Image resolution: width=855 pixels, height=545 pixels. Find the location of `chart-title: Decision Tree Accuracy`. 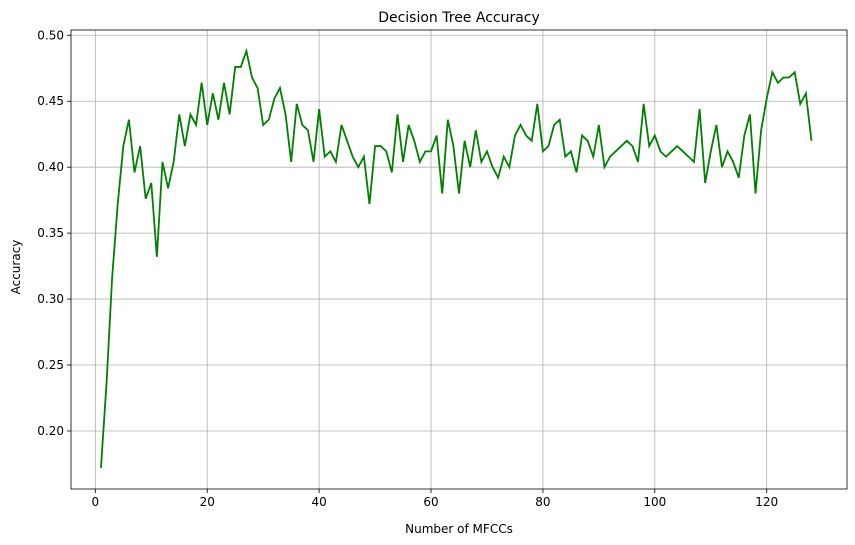

chart-title: Decision Tree Accuracy is located at coordinates (459, 18).